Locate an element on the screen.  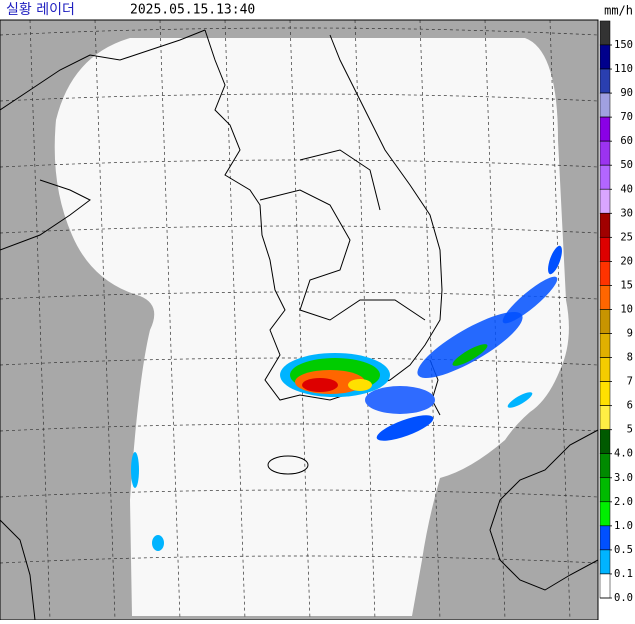
legend-label: 15 is located at coordinates (626, 285).